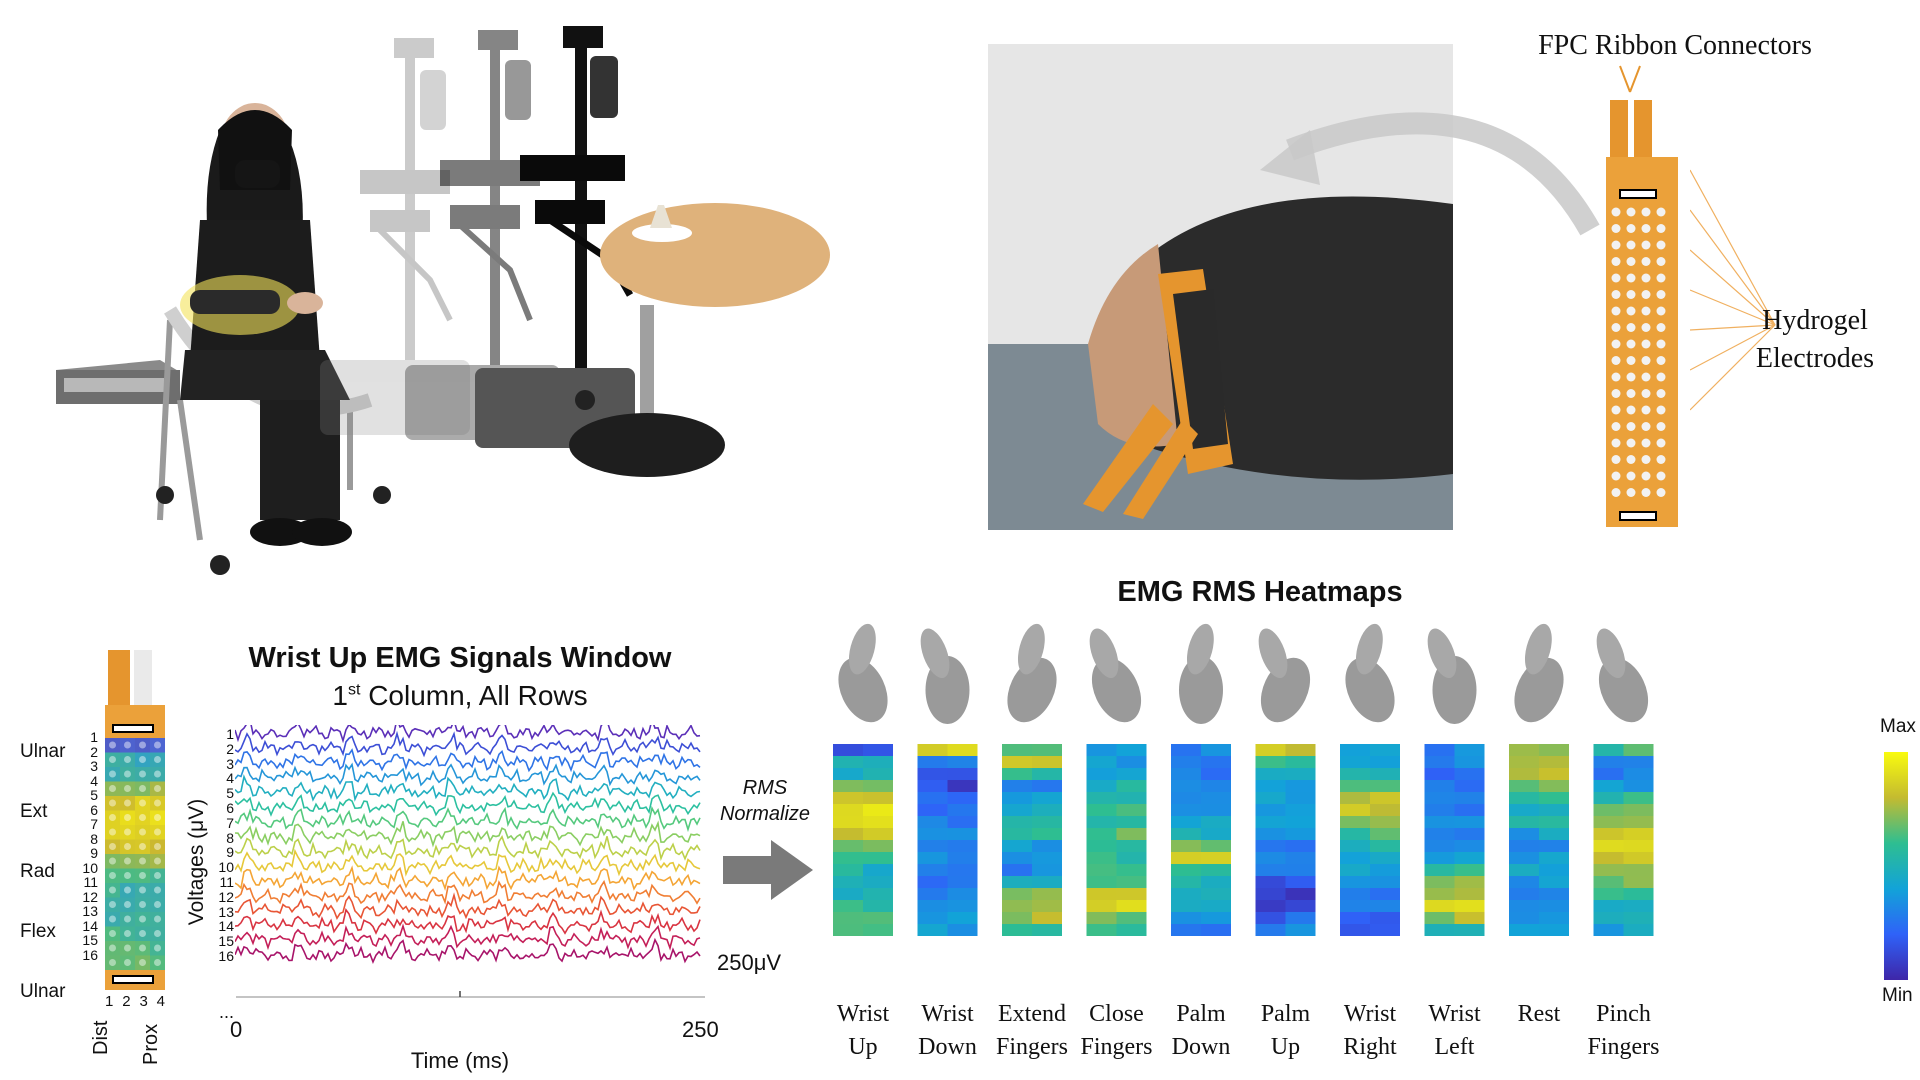 This screenshot has width=1920, height=1080. What do you see at coordinates (230, 734) in the screenshot?
I see `row-label: 1` at bounding box center [230, 734].